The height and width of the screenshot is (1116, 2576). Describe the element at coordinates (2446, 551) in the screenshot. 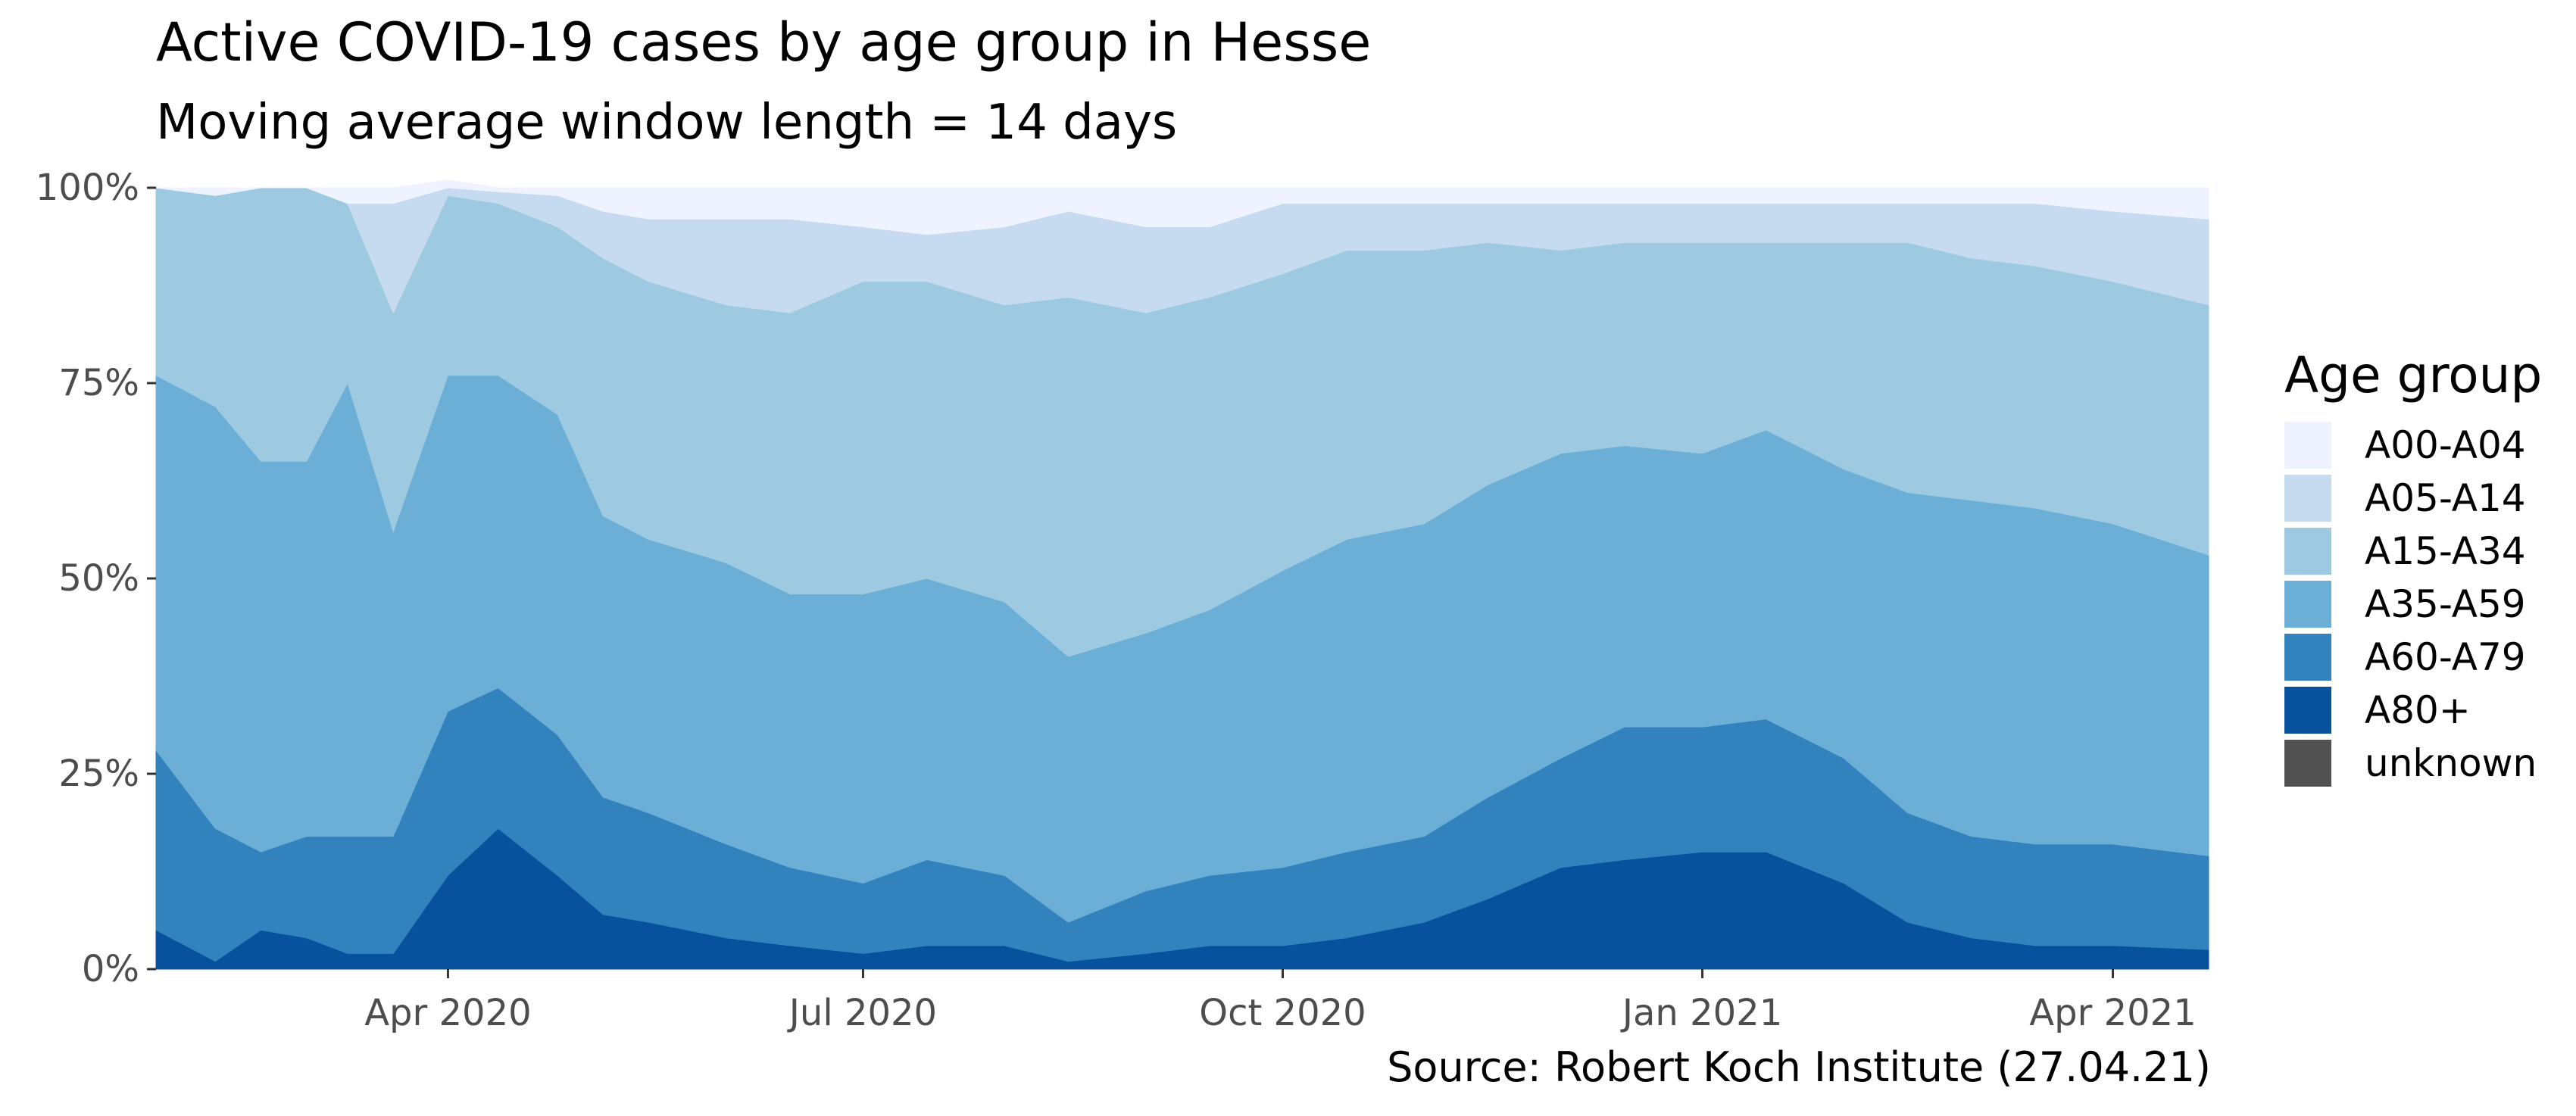

I see `legend-label: A15-A34` at that location.